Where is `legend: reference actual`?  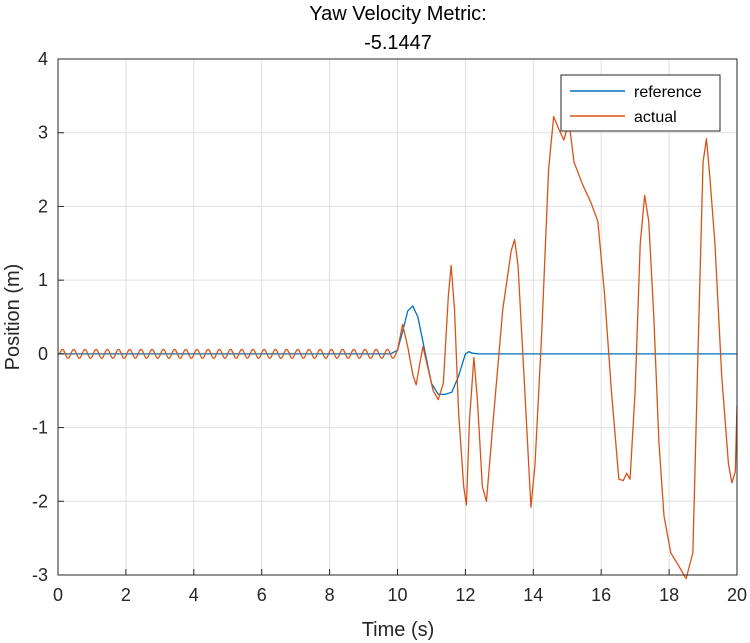 legend: reference actual is located at coordinates (640, 103).